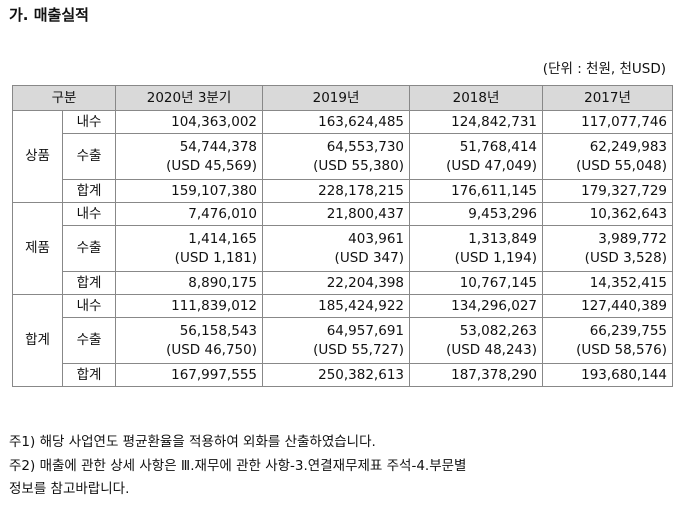  Describe the element at coordinates (37, 340) in the screenshot. I see `group-label: 합계` at that location.